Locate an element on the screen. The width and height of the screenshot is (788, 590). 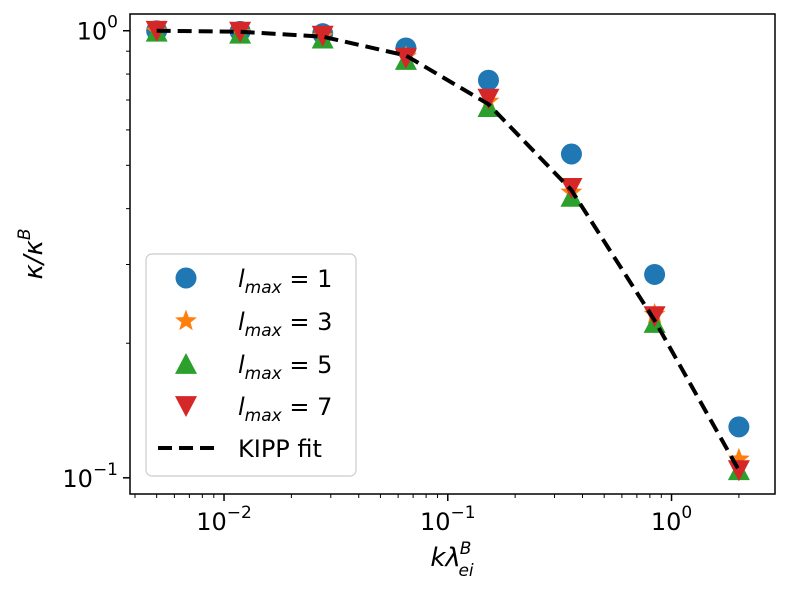
legend: lmax = 1 lmax = 3 lmax = 5 lmax = 7 KIPP fit is located at coordinates (251, 365).